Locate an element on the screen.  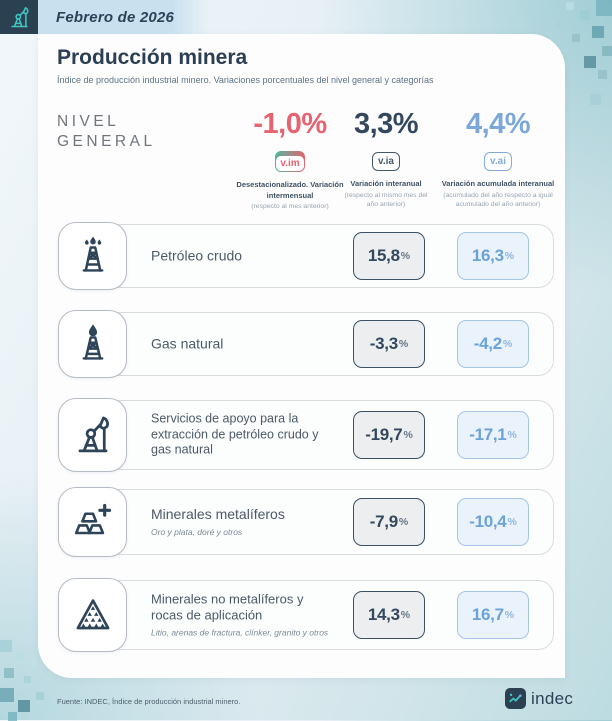
via-value-box: 14,3% is located at coordinates (389, 615).